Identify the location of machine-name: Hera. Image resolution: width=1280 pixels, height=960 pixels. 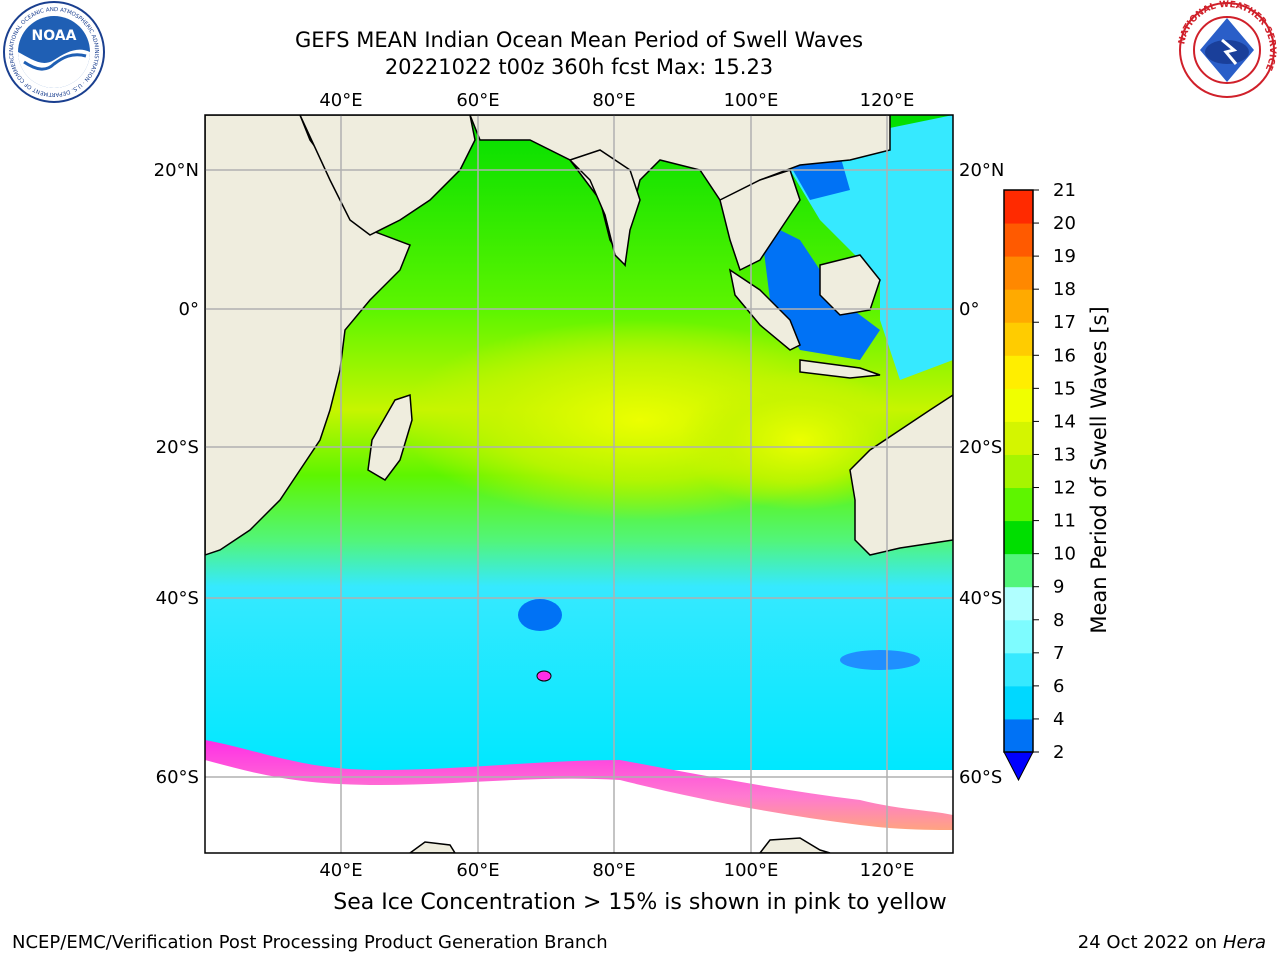
(1244, 942).